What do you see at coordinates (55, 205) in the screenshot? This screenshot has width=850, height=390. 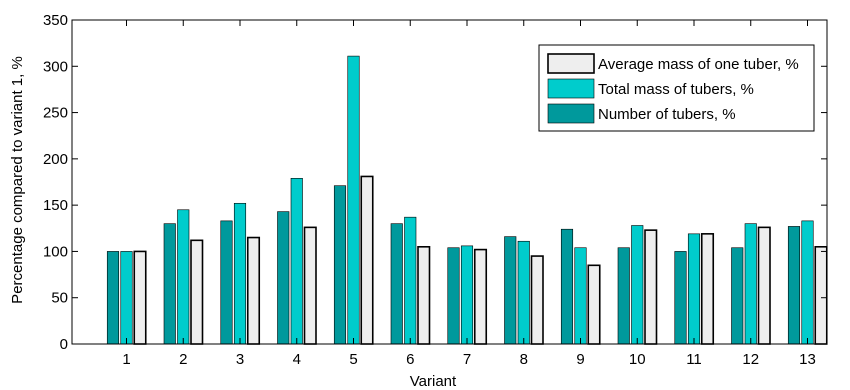 I see `y-tick-label-150: 150` at bounding box center [55, 205].